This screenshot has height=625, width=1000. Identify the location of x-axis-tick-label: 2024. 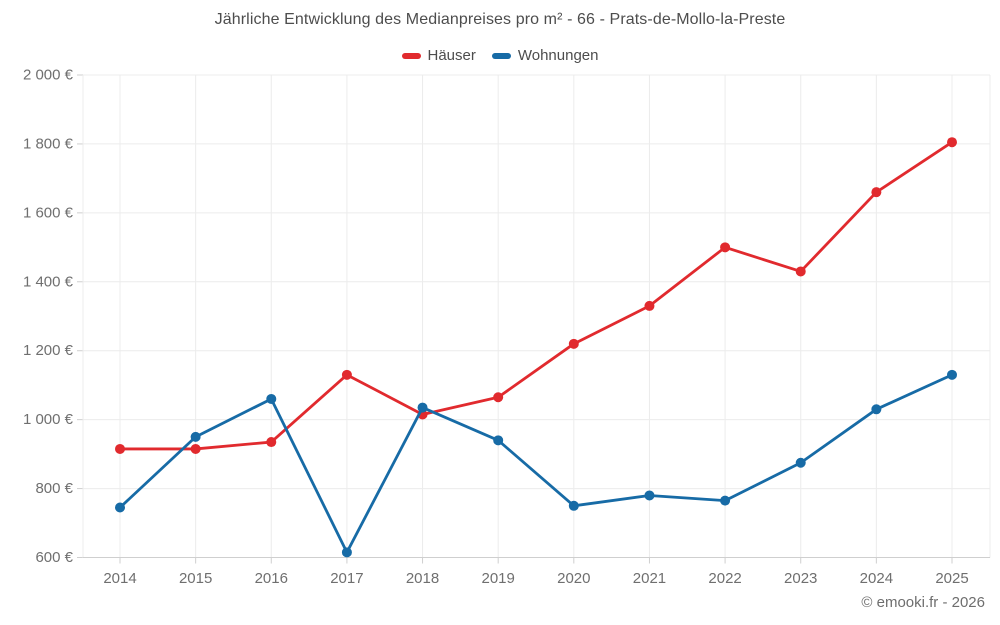
(876, 578).